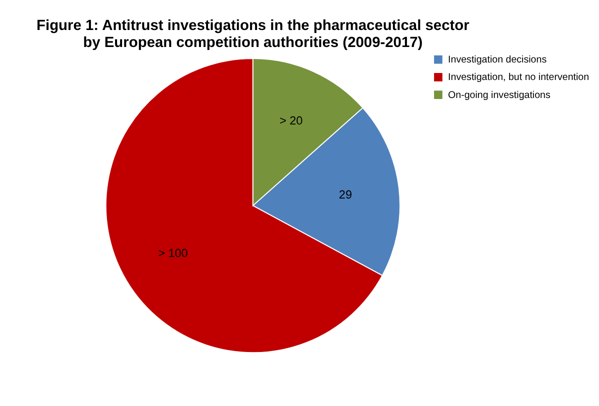  Describe the element at coordinates (253, 42) in the screenshot. I see `text: by European competition authorities (2009-2017)` at that location.